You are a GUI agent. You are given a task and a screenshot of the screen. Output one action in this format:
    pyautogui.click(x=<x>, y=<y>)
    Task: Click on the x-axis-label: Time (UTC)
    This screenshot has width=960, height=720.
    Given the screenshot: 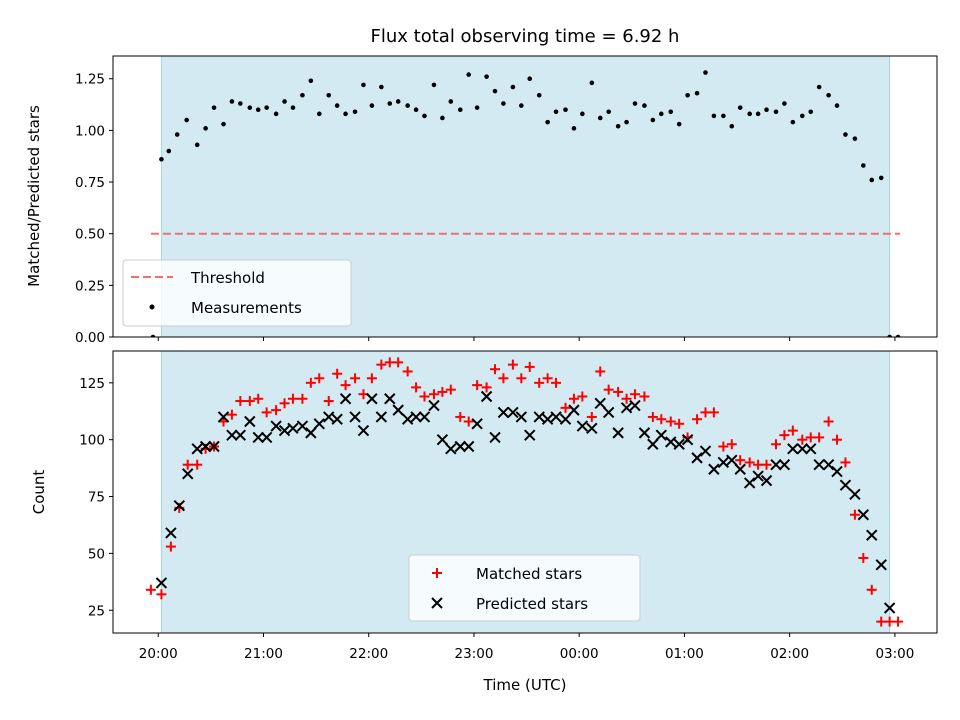 What is the action you would take?
    pyautogui.click(x=525, y=685)
    